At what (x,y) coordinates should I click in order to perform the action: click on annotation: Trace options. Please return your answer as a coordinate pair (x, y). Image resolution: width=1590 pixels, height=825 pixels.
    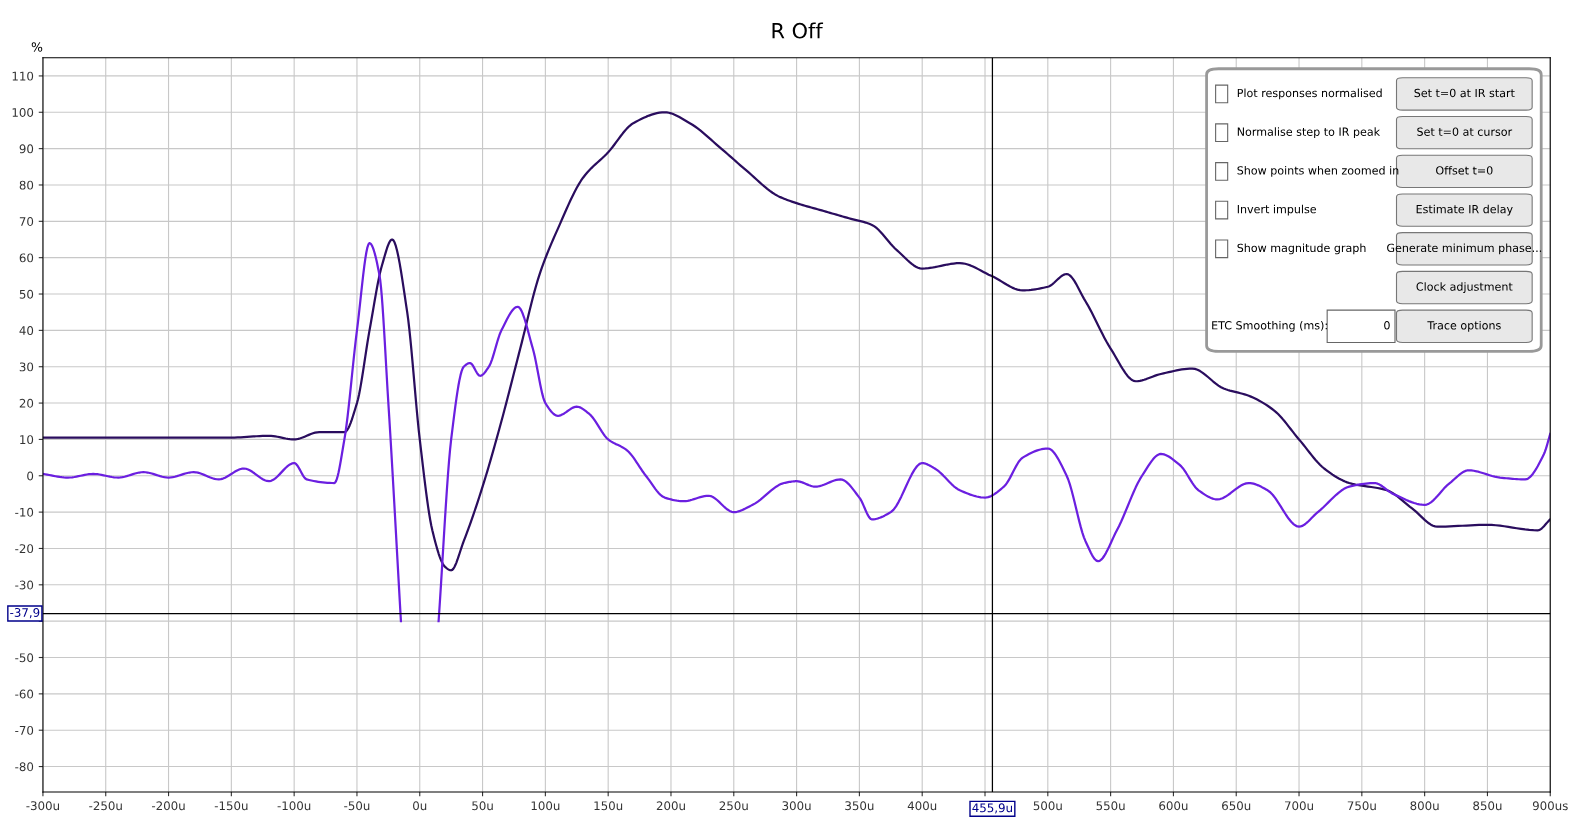
    Looking at the image, I should click on (1464, 326).